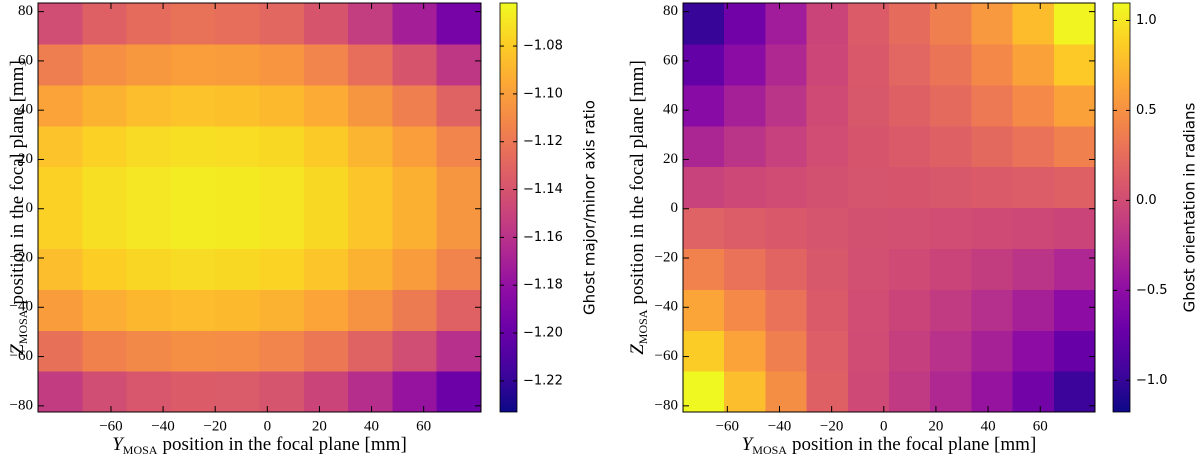  Describe the element at coordinates (1121, 207) in the screenshot. I see `colorbar` at that location.